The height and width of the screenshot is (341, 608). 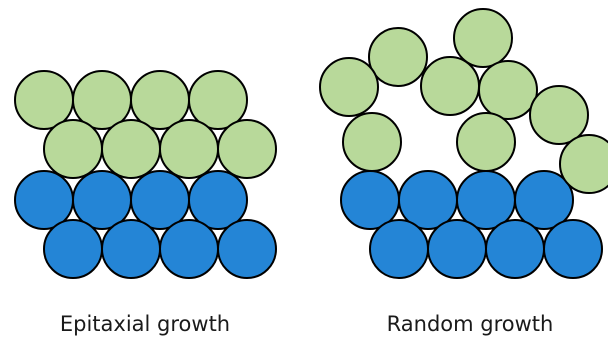 I want to click on epitaxial-substrate-layer, so click(x=145, y=224).